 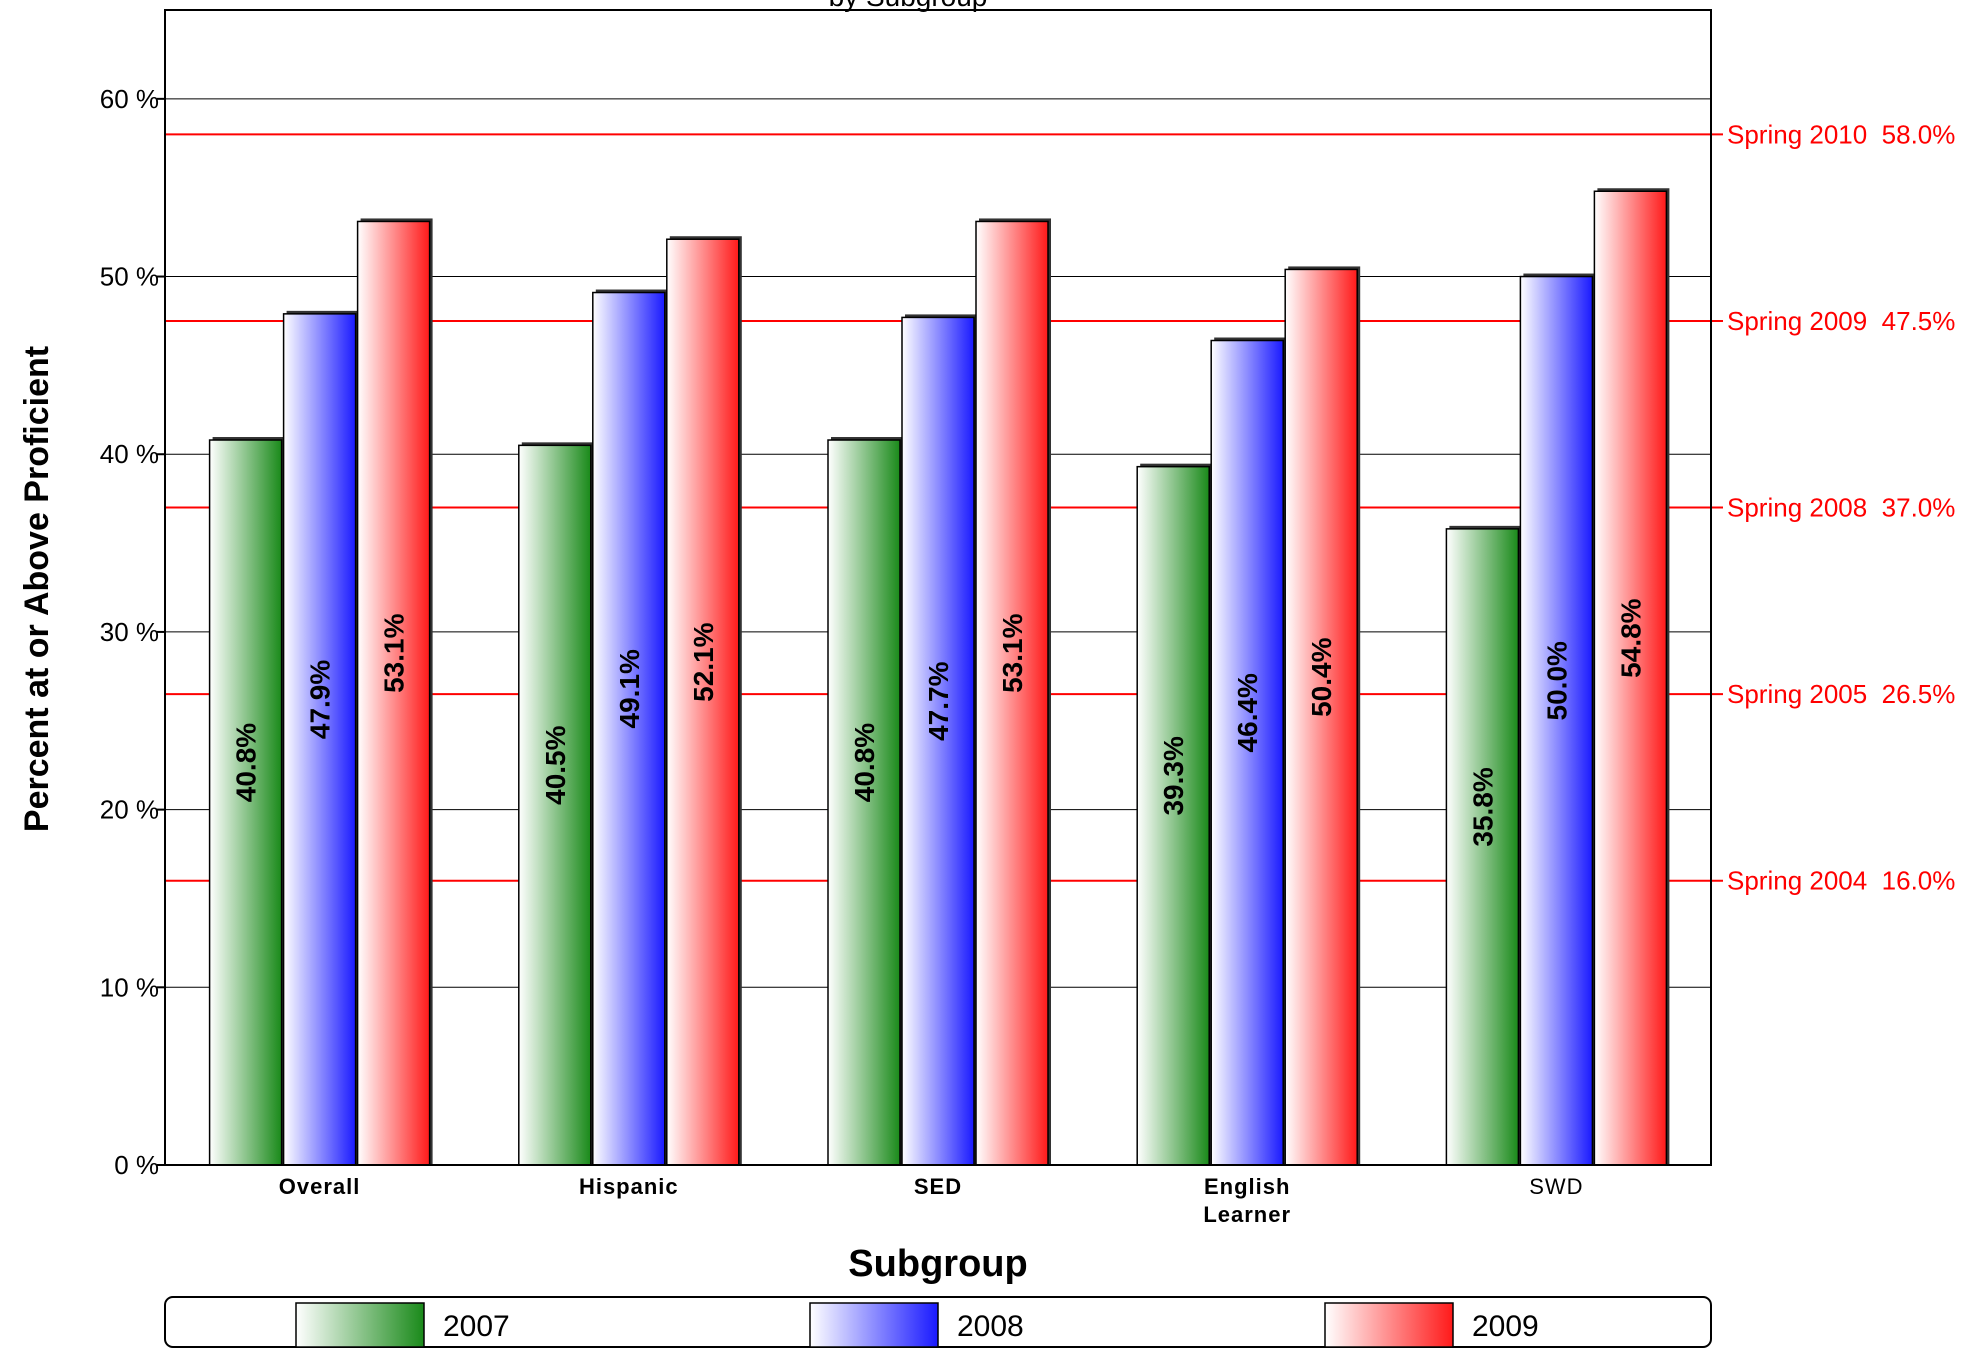 I want to click on bar-value-label: 35.8%, so click(x=1482, y=806).